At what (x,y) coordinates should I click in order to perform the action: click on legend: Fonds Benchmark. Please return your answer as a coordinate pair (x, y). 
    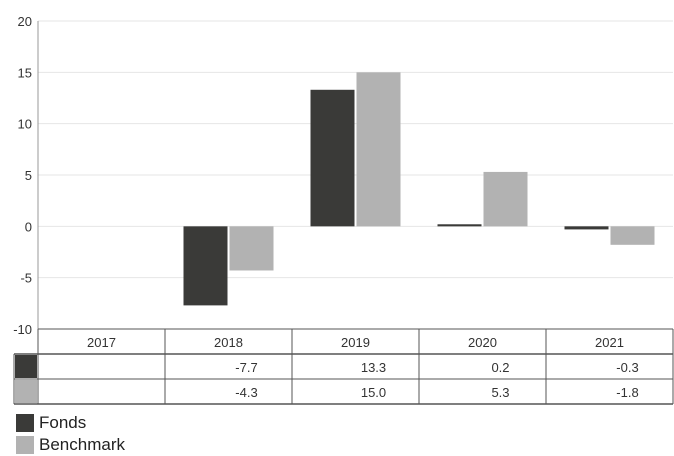
    Looking at the image, I should click on (70, 434).